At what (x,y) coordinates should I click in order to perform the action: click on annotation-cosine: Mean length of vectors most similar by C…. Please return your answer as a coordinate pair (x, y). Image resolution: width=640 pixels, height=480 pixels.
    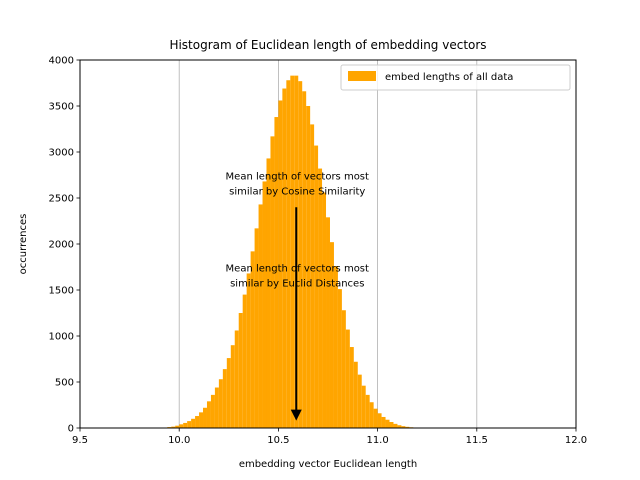
    Looking at the image, I should click on (297, 184).